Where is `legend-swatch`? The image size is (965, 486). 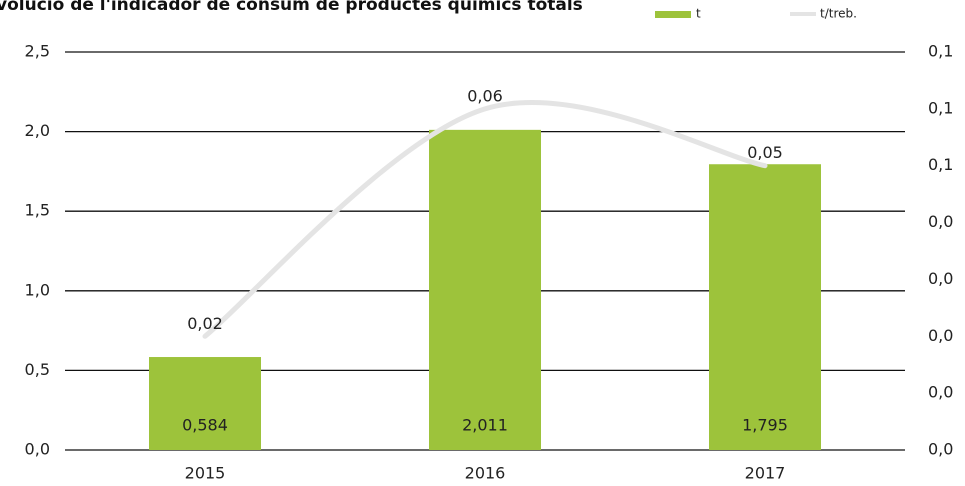 legend-swatch is located at coordinates (673, 14).